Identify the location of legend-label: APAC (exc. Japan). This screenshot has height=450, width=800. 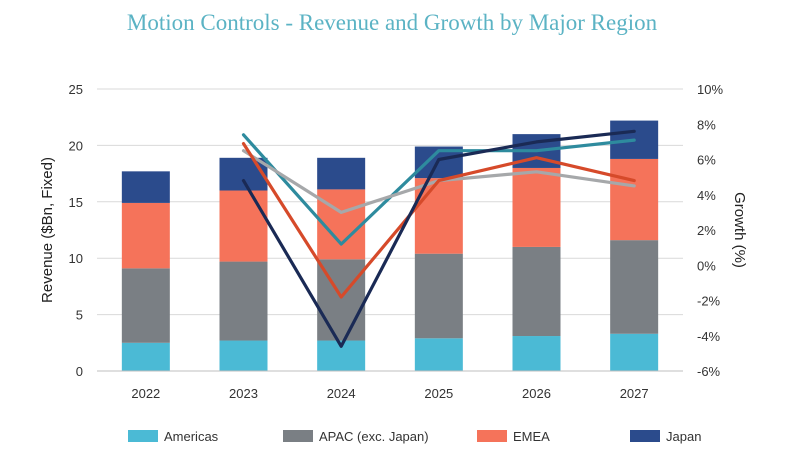
(374, 436).